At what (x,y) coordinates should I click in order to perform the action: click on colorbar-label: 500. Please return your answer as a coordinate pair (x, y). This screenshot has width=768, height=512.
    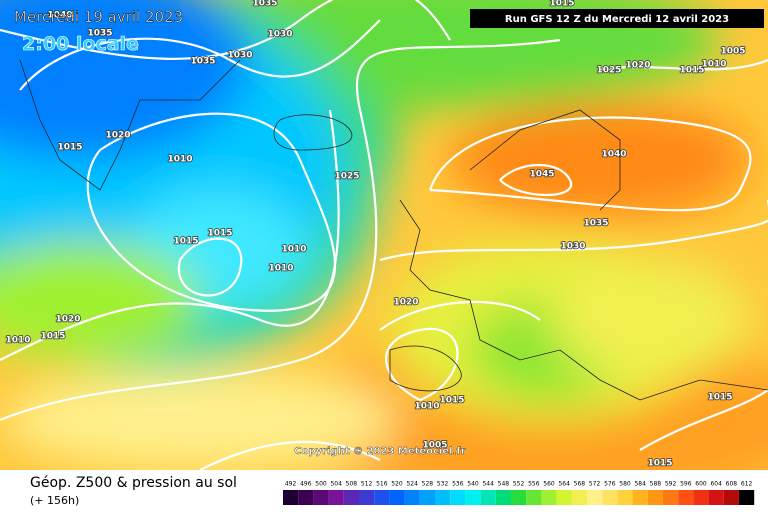
    Looking at the image, I should click on (321, 484).